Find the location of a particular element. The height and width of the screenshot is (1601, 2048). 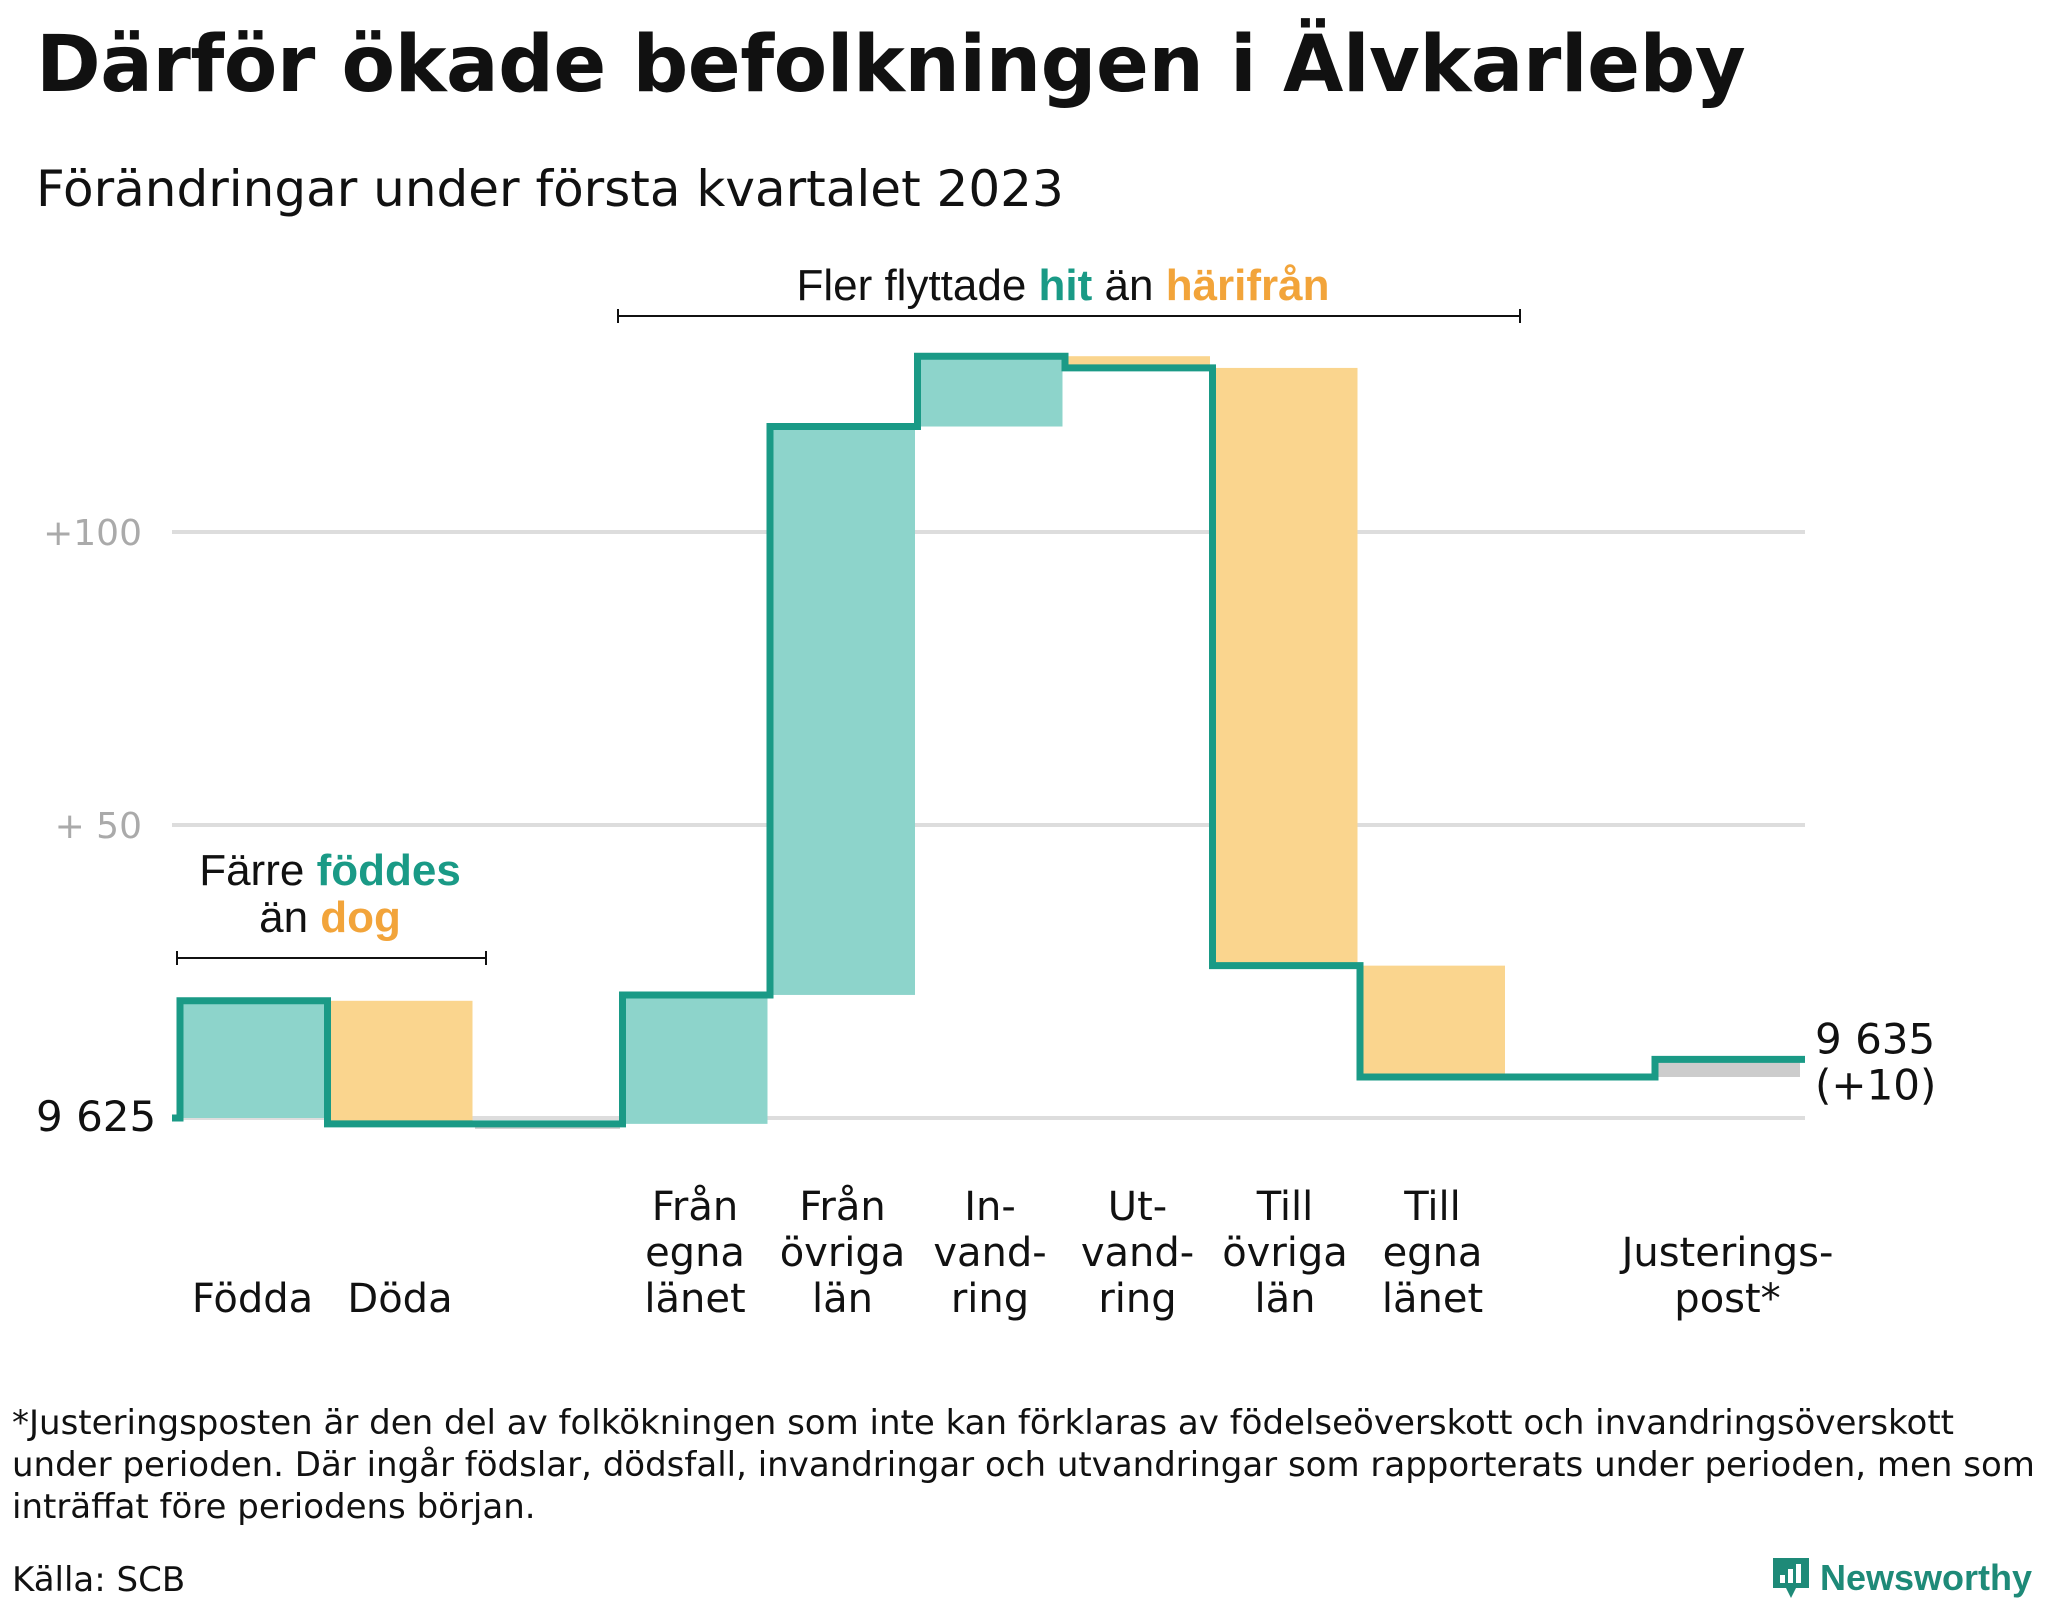

brand-name: Newsworthy is located at coordinates (1926, 1577).